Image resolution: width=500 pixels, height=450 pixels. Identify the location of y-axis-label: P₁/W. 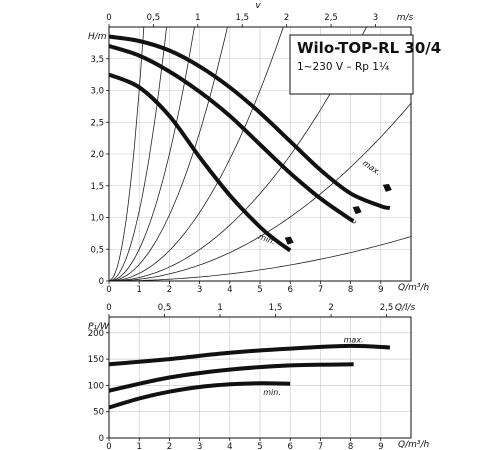
(99, 327).